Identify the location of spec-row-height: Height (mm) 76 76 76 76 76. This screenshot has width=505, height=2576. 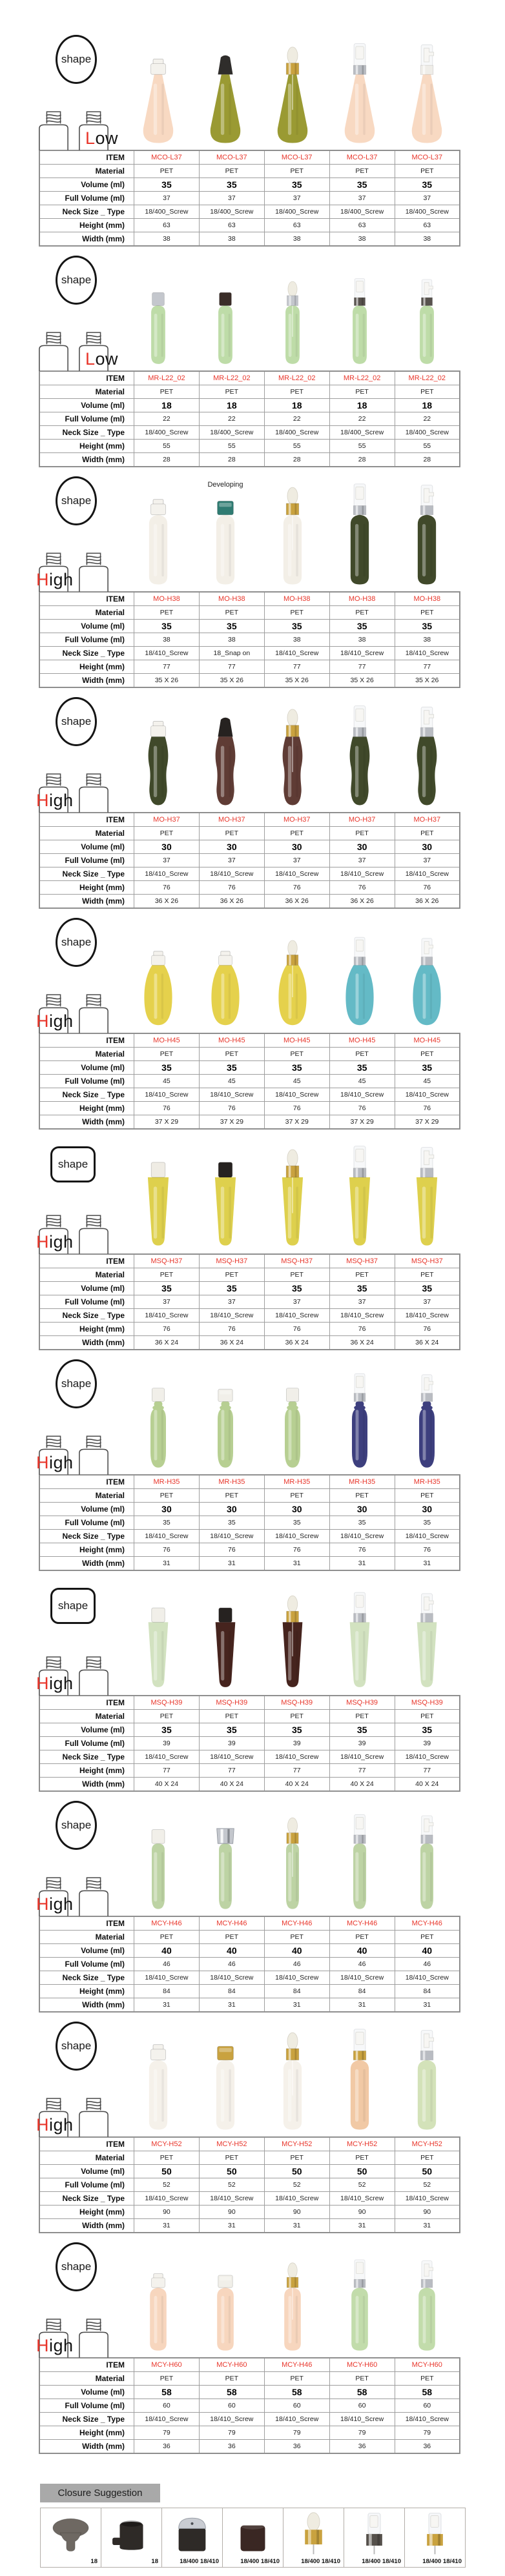
(249, 1108).